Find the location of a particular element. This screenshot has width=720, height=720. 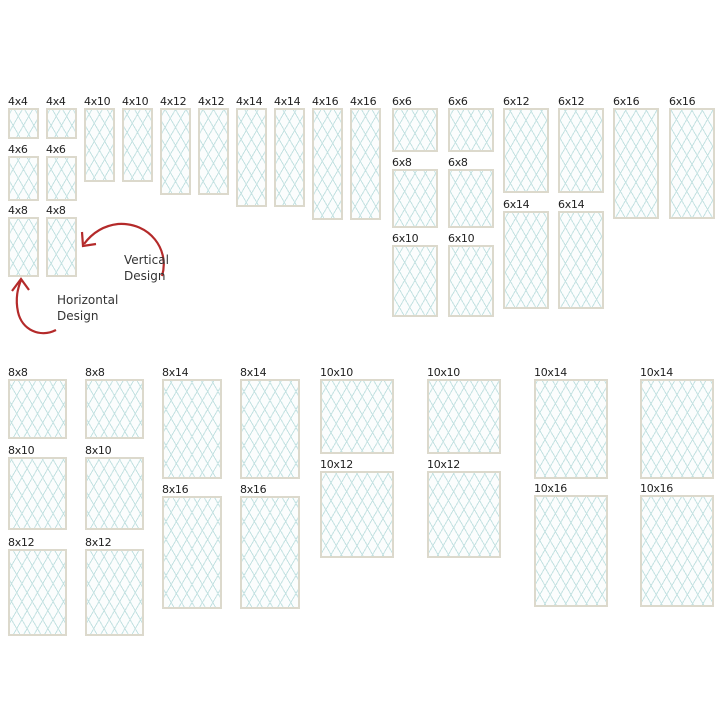

vertical-arrowhead is located at coordinates (88, 239).